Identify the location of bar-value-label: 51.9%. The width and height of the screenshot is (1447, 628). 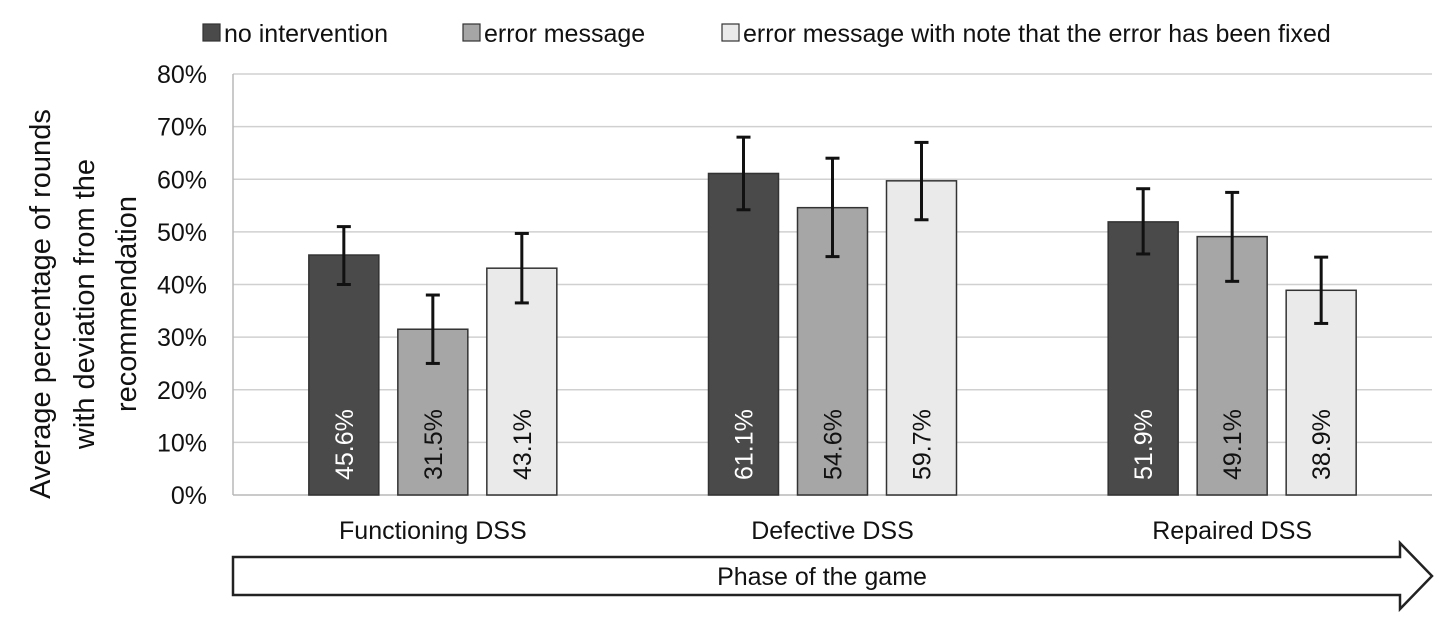
(1144, 444).